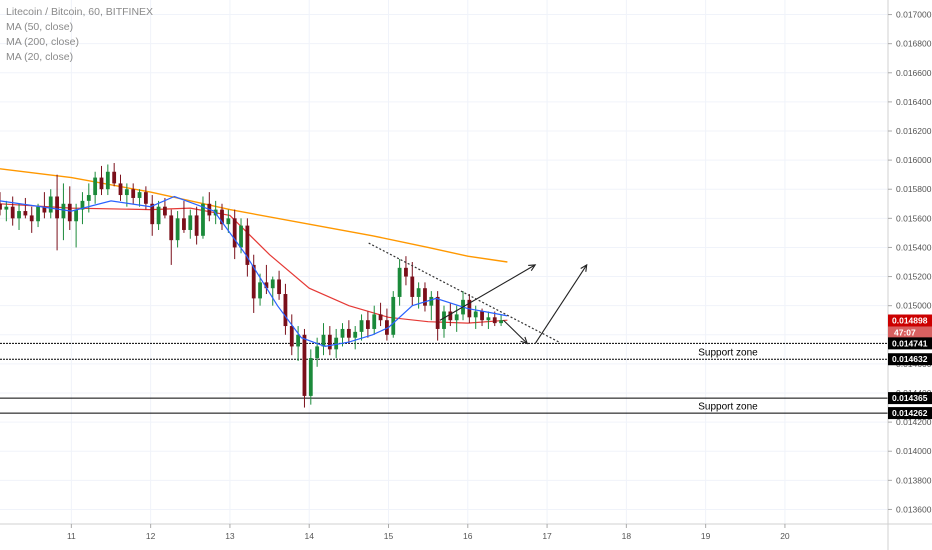 The width and height of the screenshot is (932, 550). I want to click on y-tick-label: 0.015400, so click(914, 247).